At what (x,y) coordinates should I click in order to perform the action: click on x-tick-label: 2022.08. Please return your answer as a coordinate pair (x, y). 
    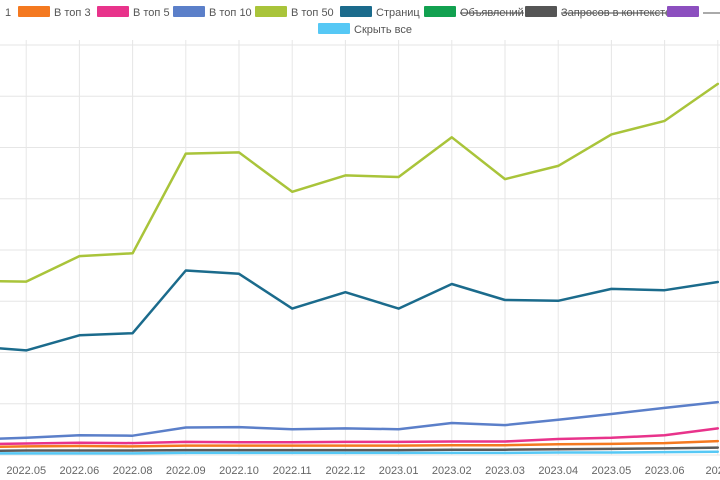
    Looking at the image, I should click on (133, 471).